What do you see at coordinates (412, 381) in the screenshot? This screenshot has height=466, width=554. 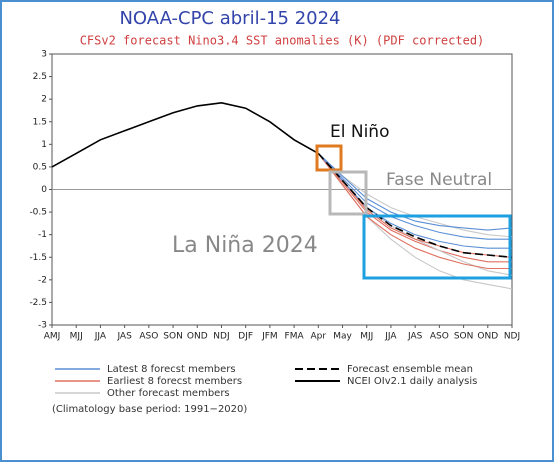 I see `legend-label: NCEI OIv2.1 daily analysis` at bounding box center [412, 381].